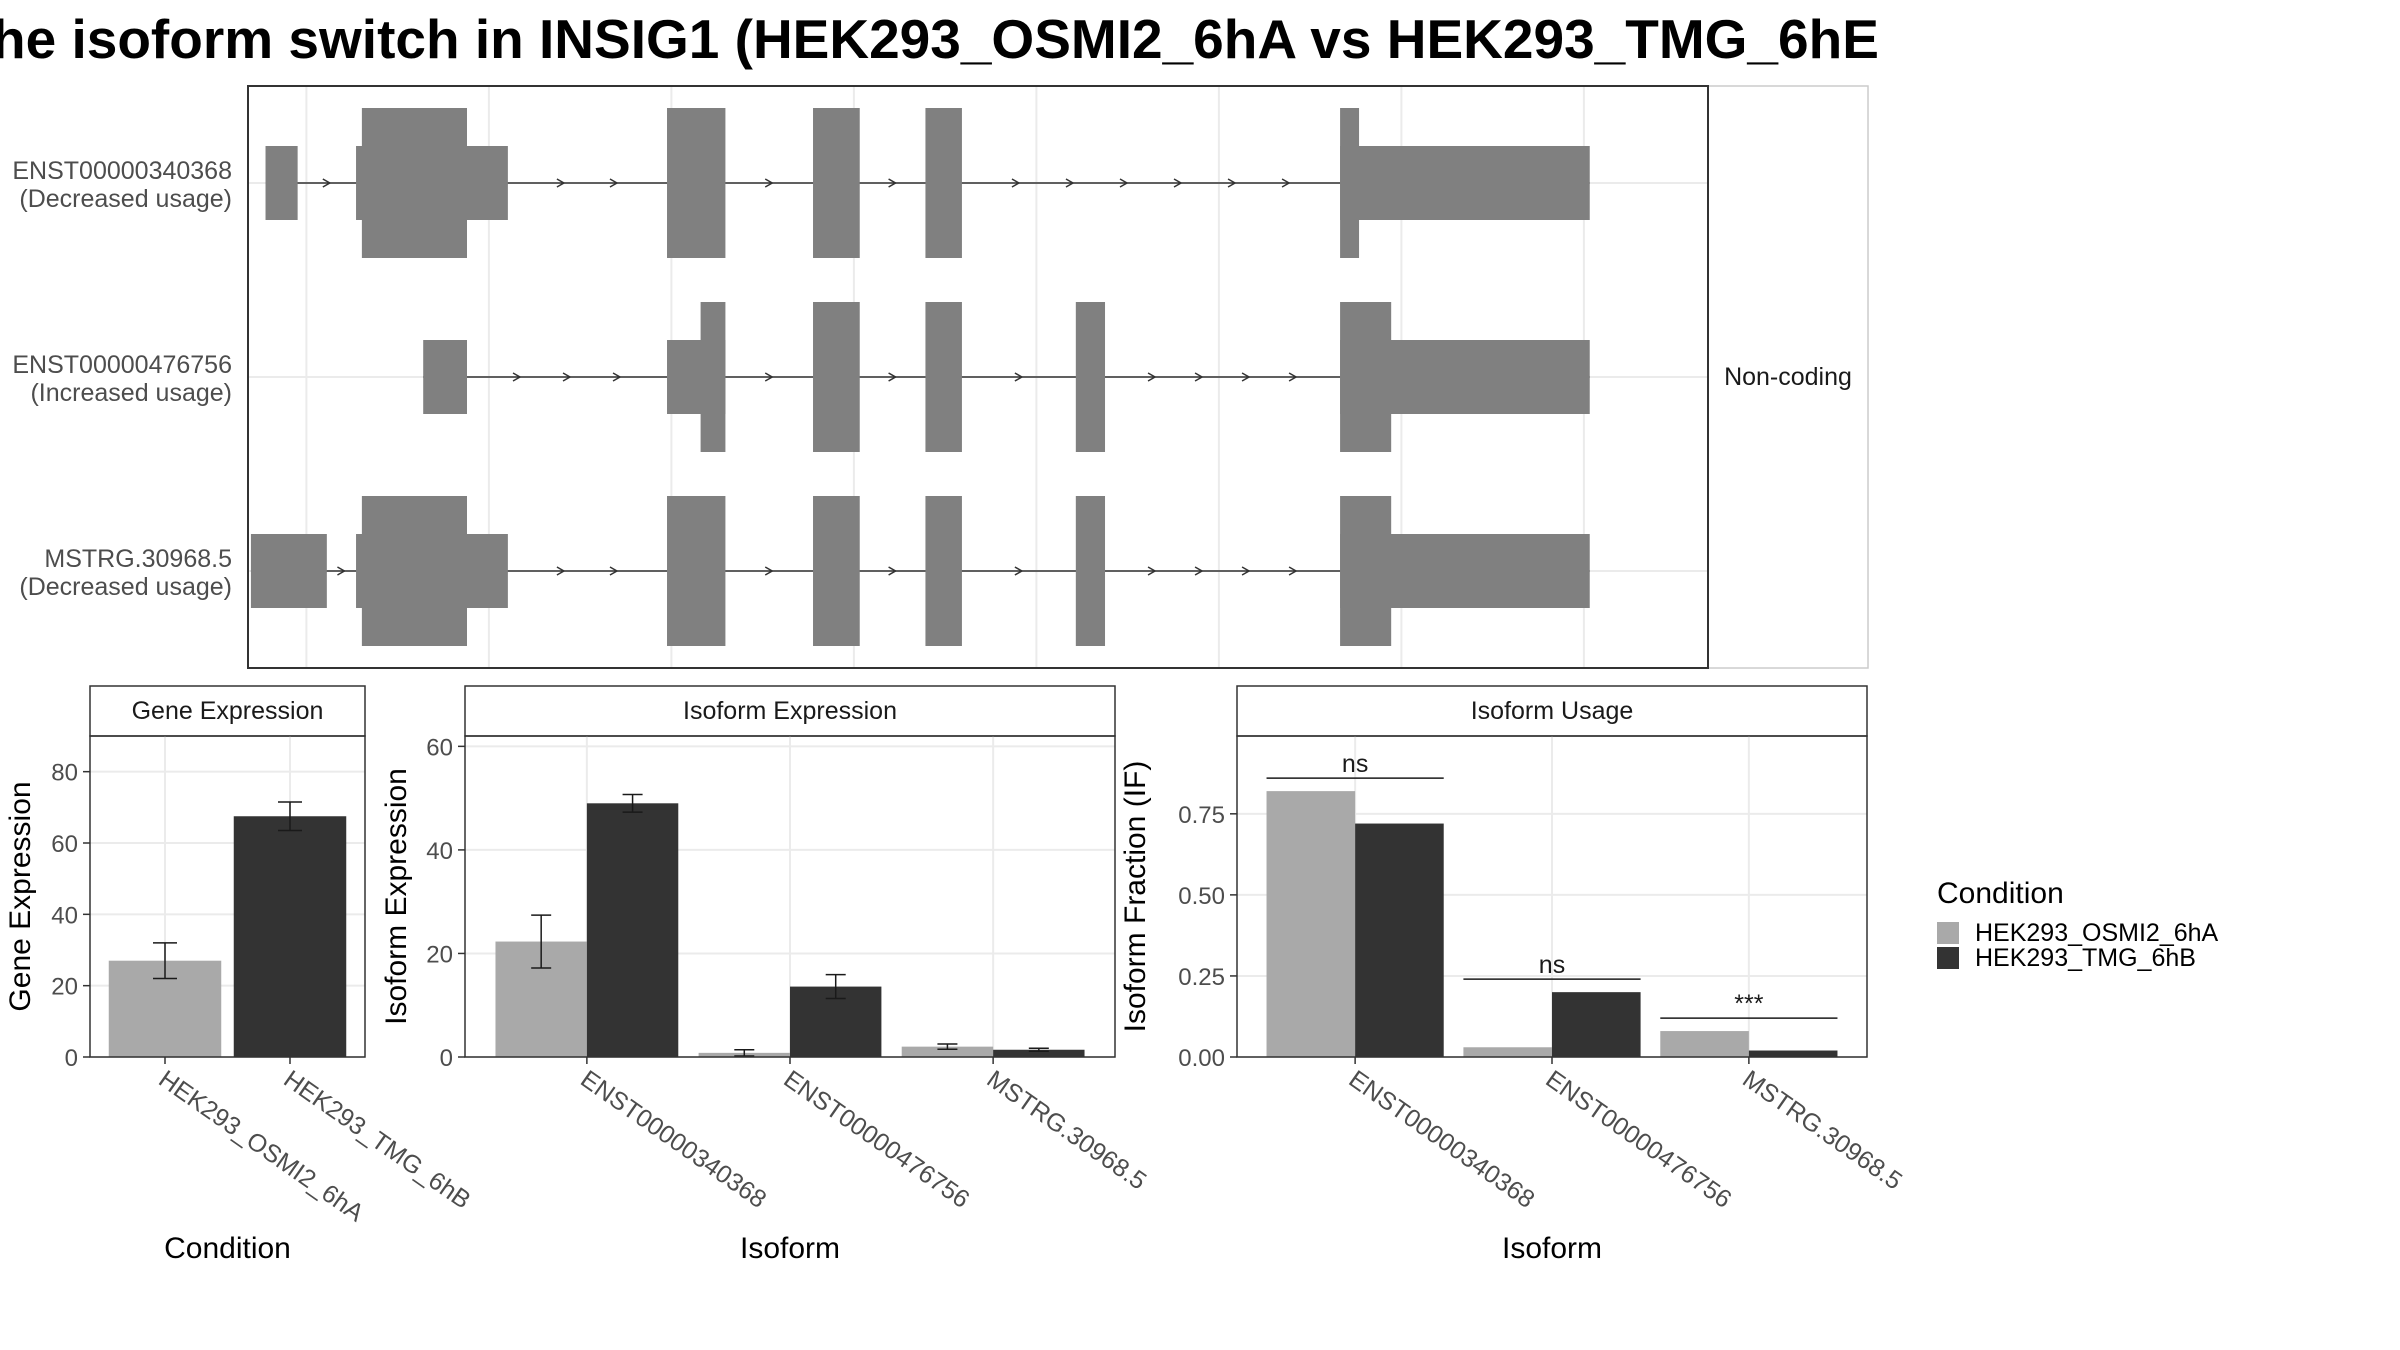 This screenshot has width=2400, height=1350. I want to click on legend-title: Condition, so click(2000, 893).